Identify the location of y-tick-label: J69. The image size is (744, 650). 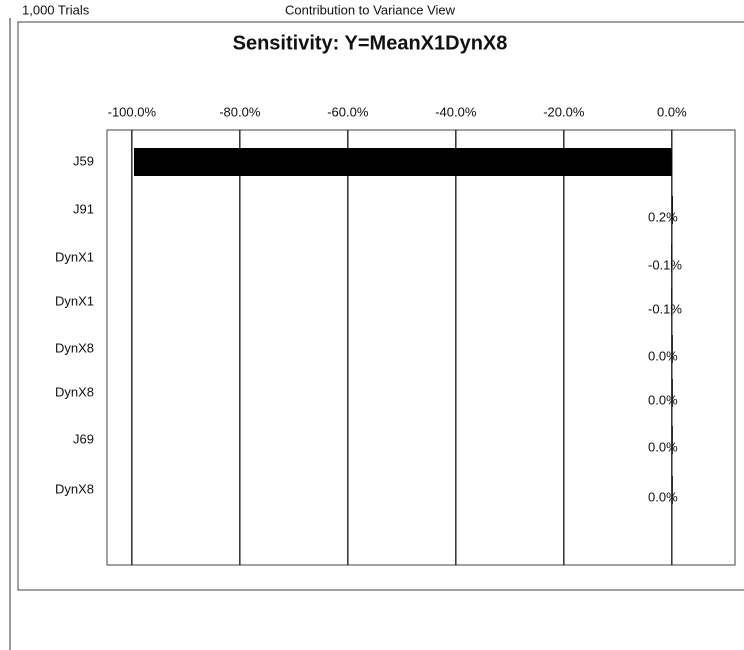
(83, 438).